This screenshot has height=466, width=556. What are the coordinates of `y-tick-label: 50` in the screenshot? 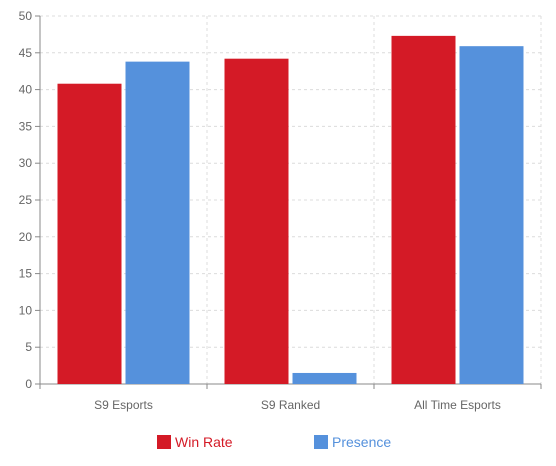 It's located at (26, 16).